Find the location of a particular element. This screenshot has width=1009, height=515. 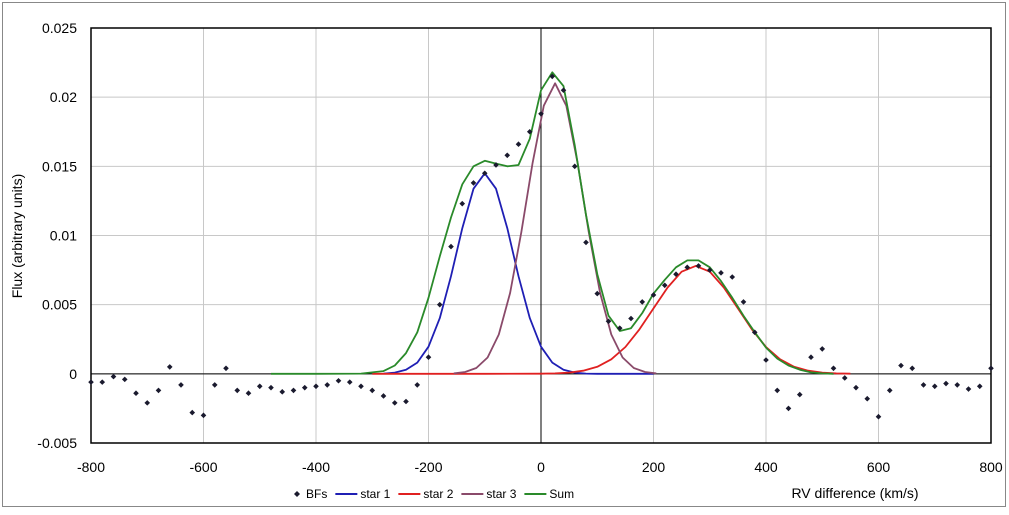

x-tick-label: -800 is located at coordinates (91, 467).